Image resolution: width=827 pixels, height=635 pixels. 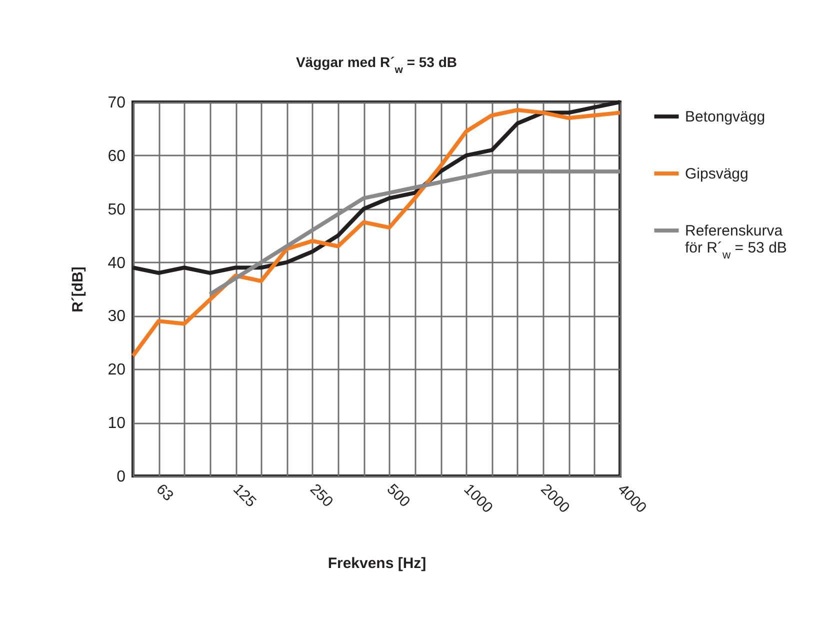 What do you see at coordinates (321, 495) in the screenshot?
I see `x-tick-label: 250` at bounding box center [321, 495].